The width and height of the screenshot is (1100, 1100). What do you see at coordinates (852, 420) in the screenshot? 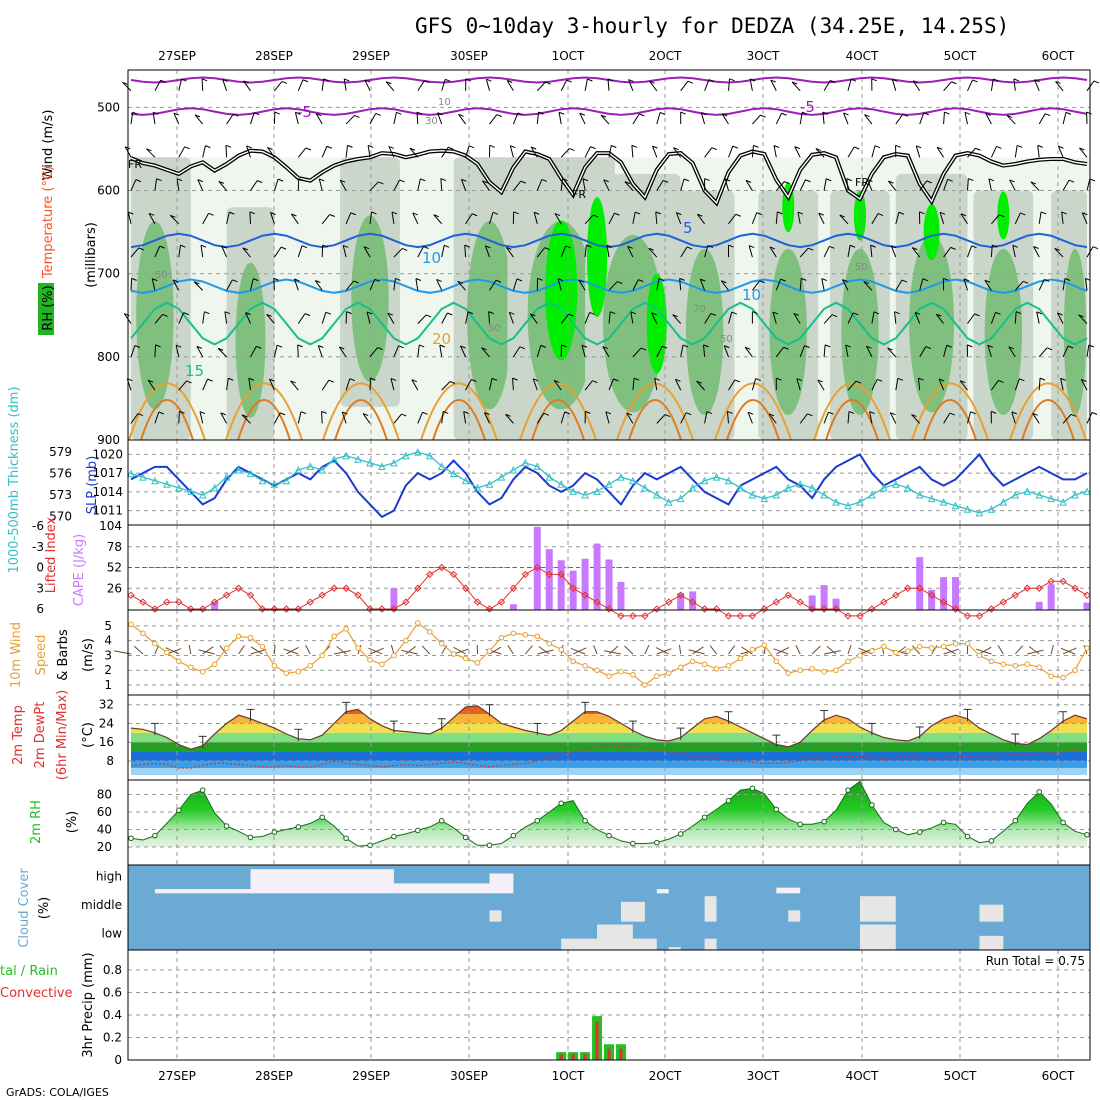
I see `isotherm-warm` at bounding box center [852, 420].